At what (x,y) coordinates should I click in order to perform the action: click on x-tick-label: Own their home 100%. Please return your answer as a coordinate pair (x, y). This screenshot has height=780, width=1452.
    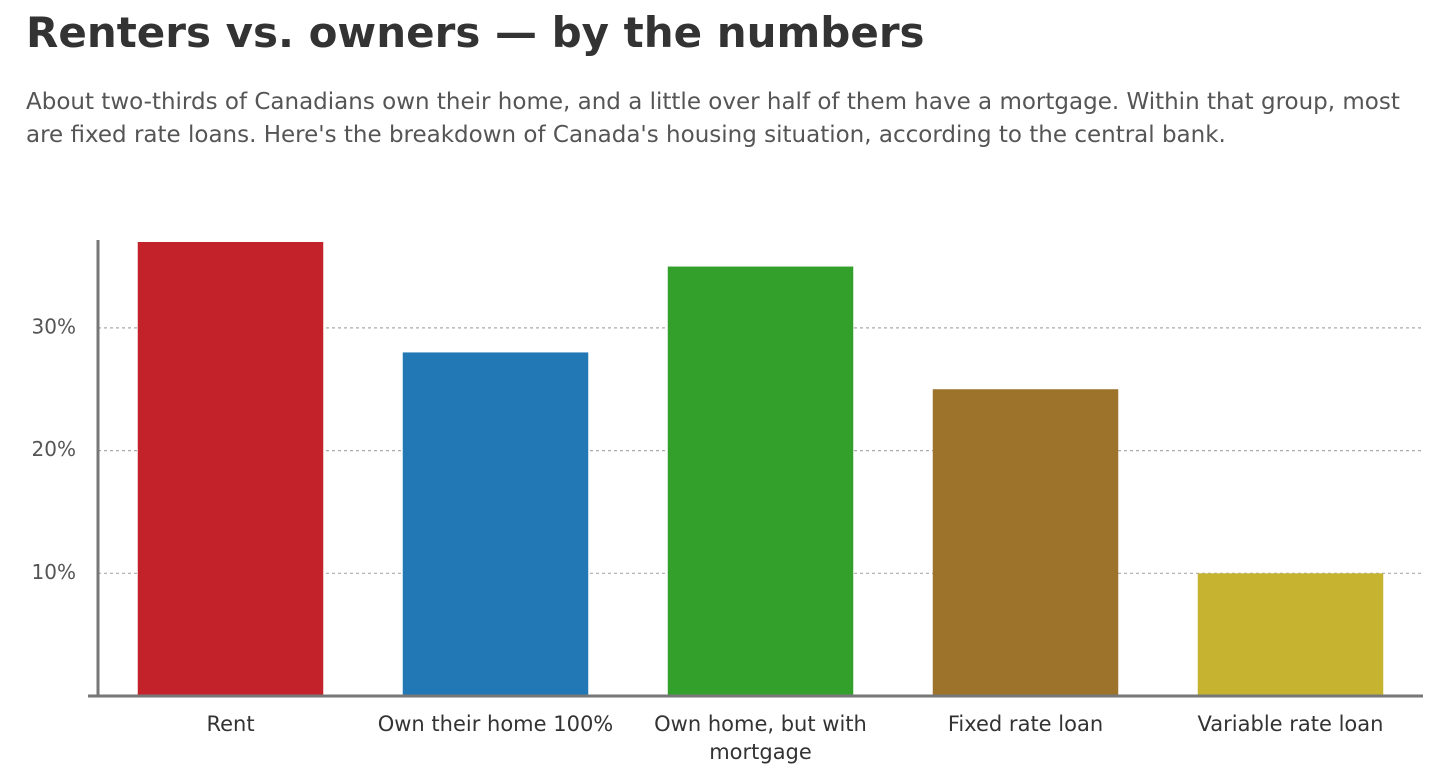
    Looking at the image, I should click on (495, 724).